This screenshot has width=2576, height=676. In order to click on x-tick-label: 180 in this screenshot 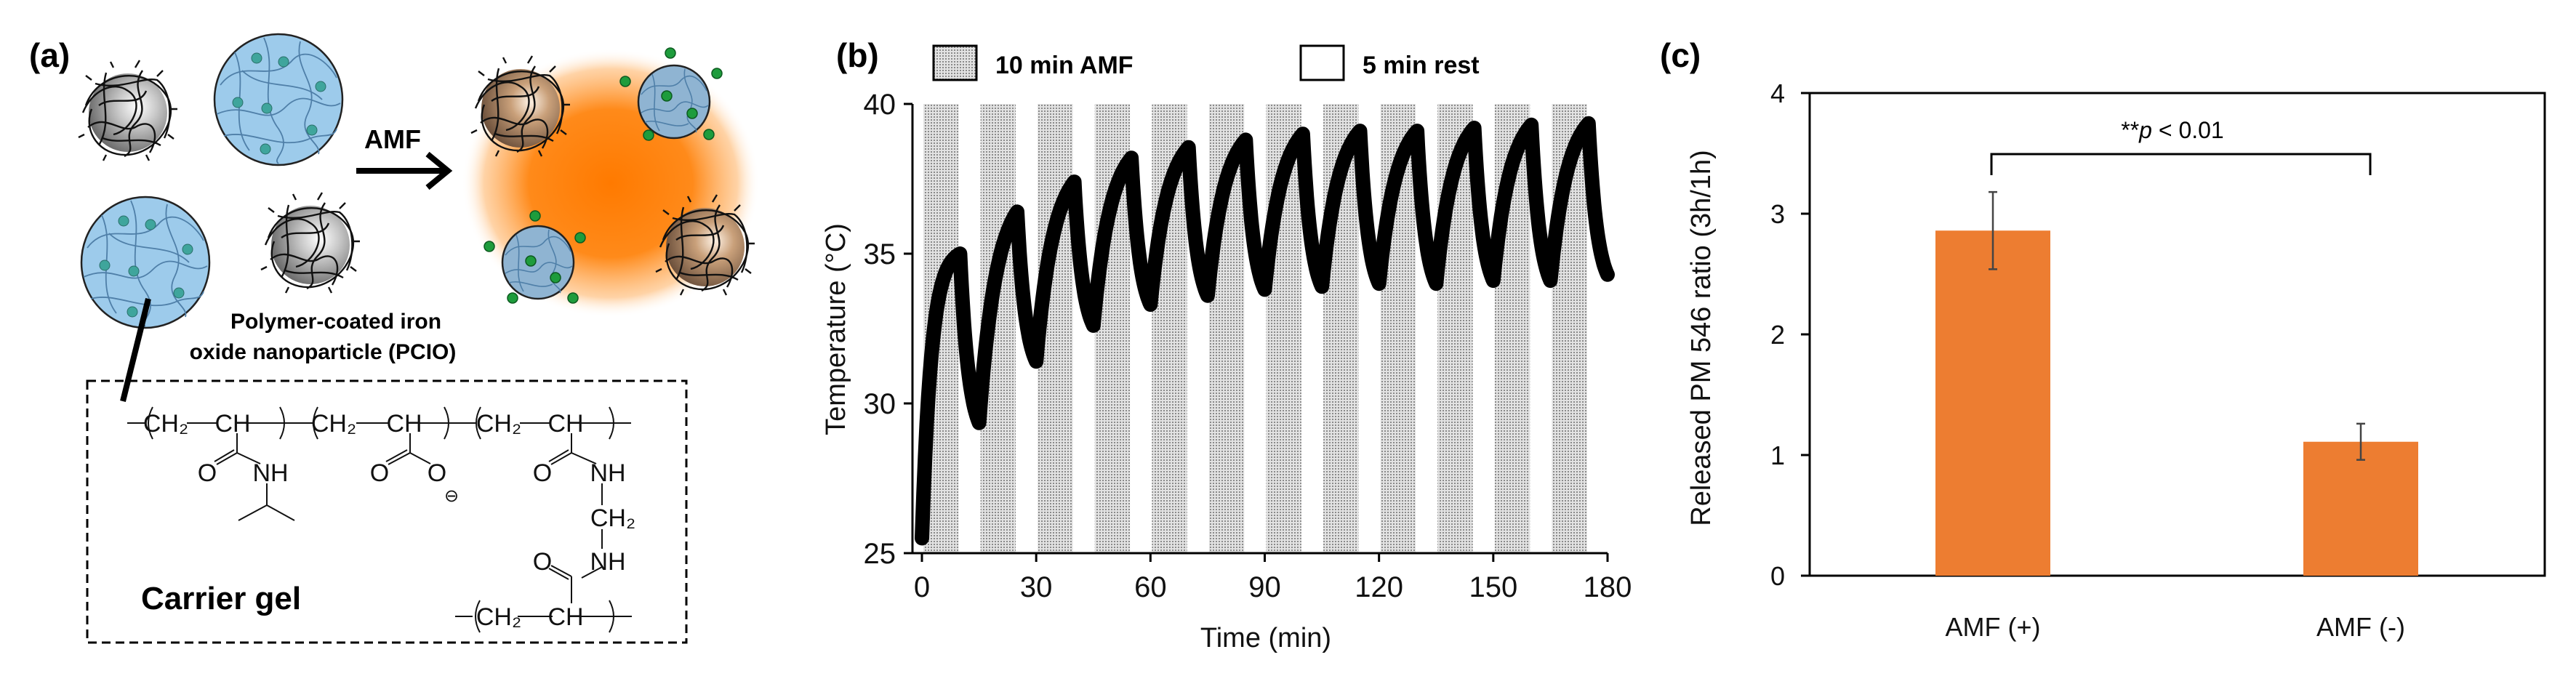, I will do `click(1608, 587)`.